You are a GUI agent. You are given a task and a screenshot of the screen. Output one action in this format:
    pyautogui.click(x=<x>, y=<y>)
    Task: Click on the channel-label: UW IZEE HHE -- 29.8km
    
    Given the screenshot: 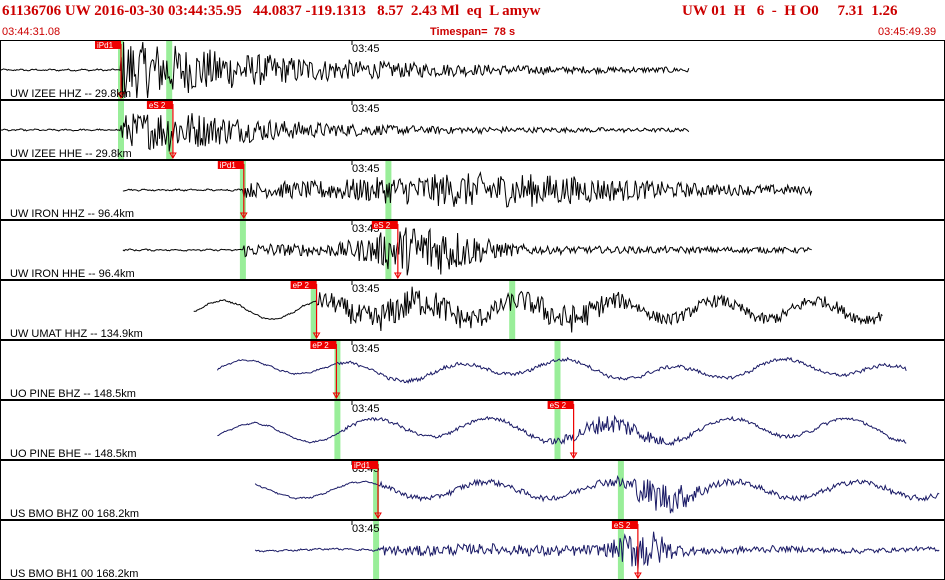 What is the action you would take?
    pyautogui.click(x=71, y=154)
    